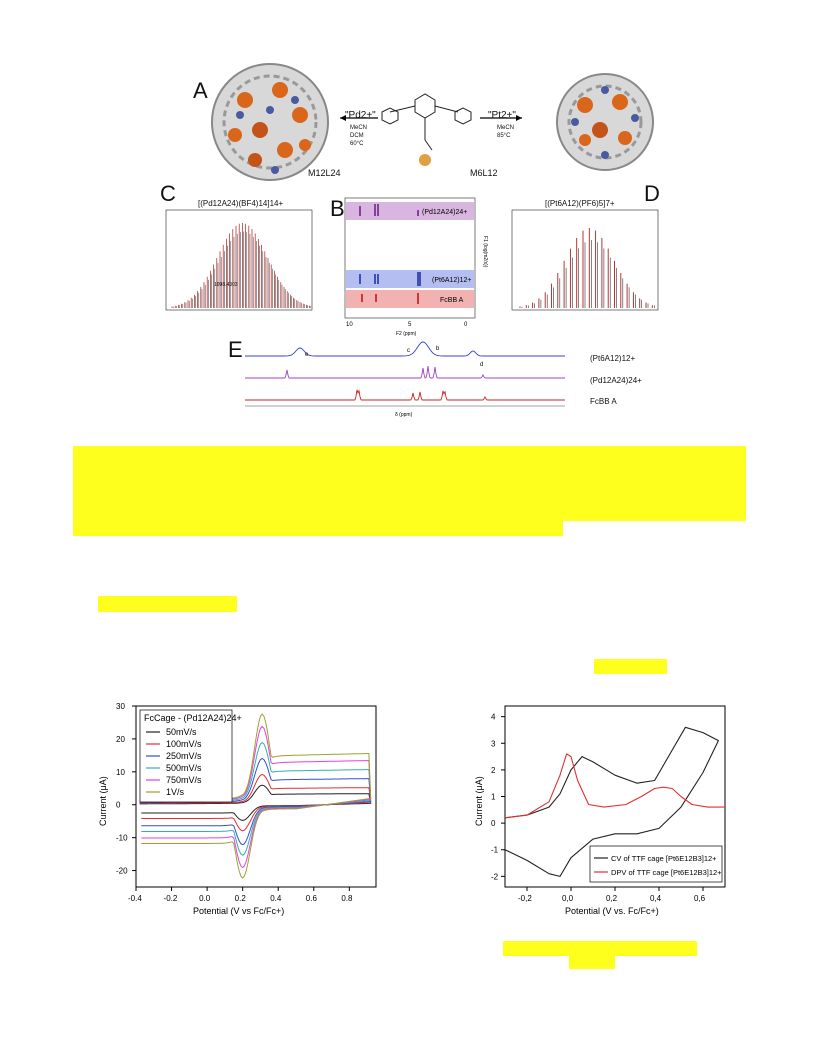 Image resolution: width=816 pixels, height=1056 pixels. I want to click on chart1-xtick-label: -0.4, so click(135, 898).